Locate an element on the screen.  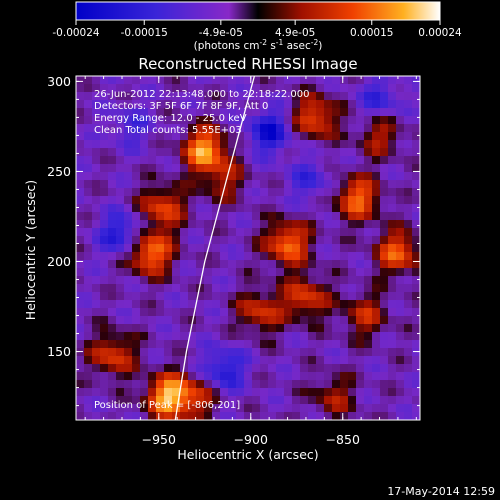
colorbar-tick-label: -4.9e-05 is located at coordinates (221, 33).